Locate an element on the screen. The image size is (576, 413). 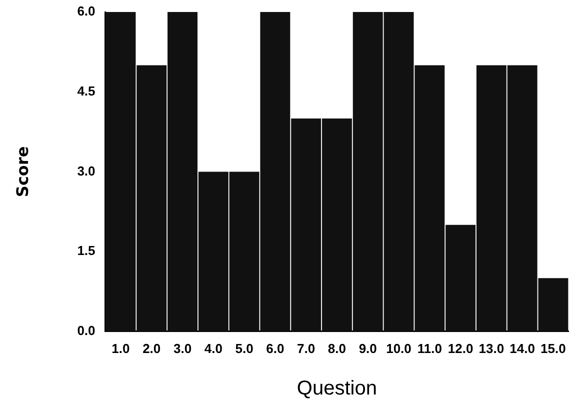
y-axis-title: Score is located at coordinates (22, 172).